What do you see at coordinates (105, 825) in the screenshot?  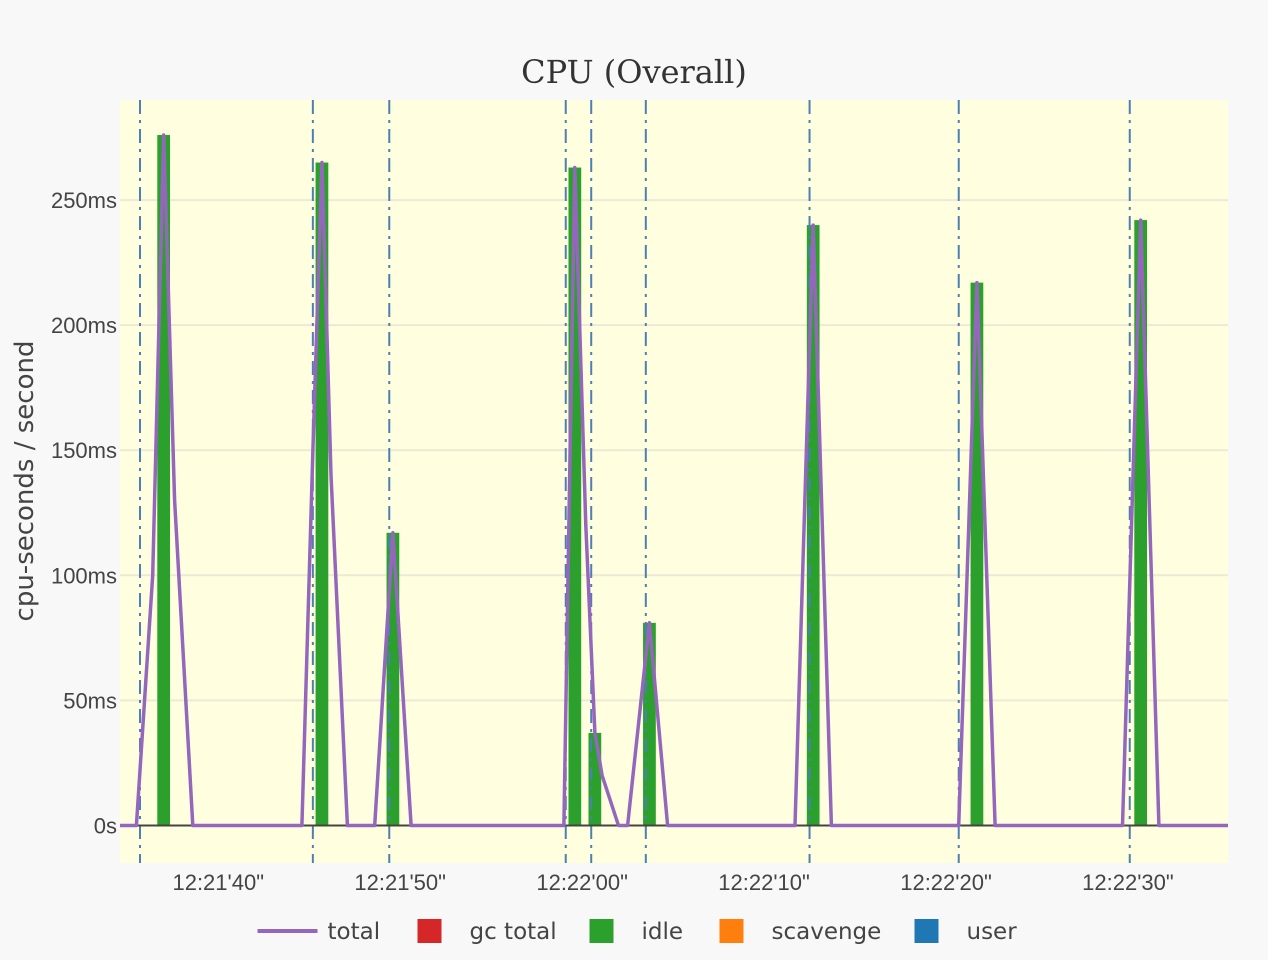 I see `y-tick-label: 0s` at bounding box center [105, 825].